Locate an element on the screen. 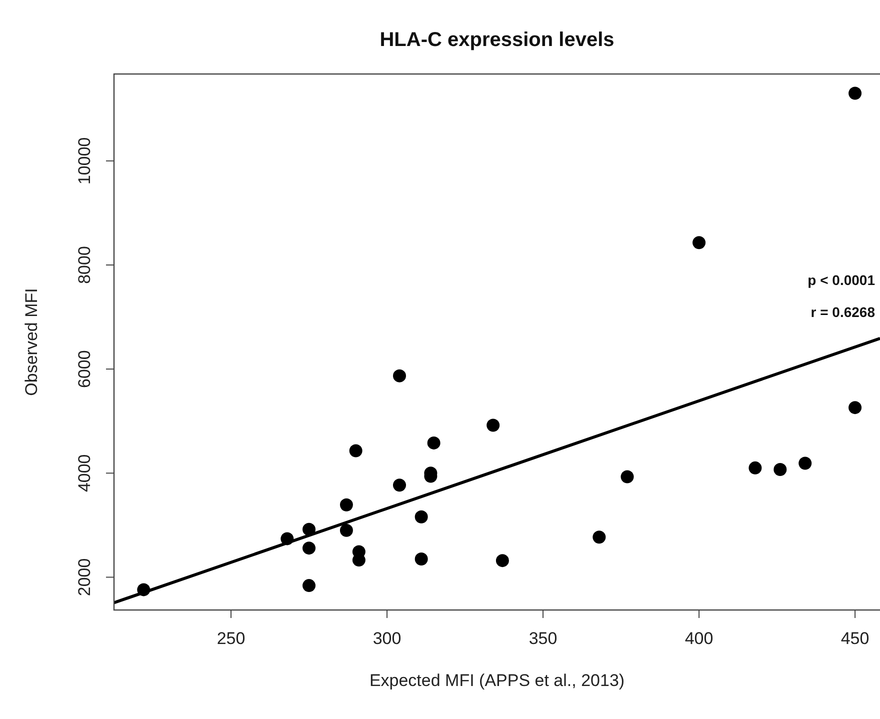 Image resolution: width=880 pixels, height=719 pixels. y-tick-label: 4000 is located at coordinates (84, 473).